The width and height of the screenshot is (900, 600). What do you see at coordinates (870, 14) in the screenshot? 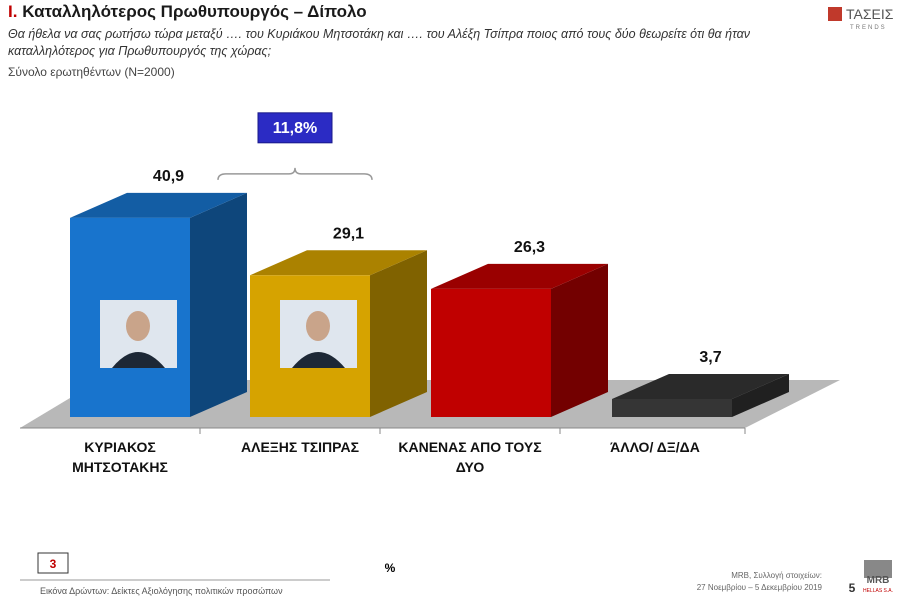
I see `logo: ΤΑΣΕΙΣ` at bounding box center [870, 14].